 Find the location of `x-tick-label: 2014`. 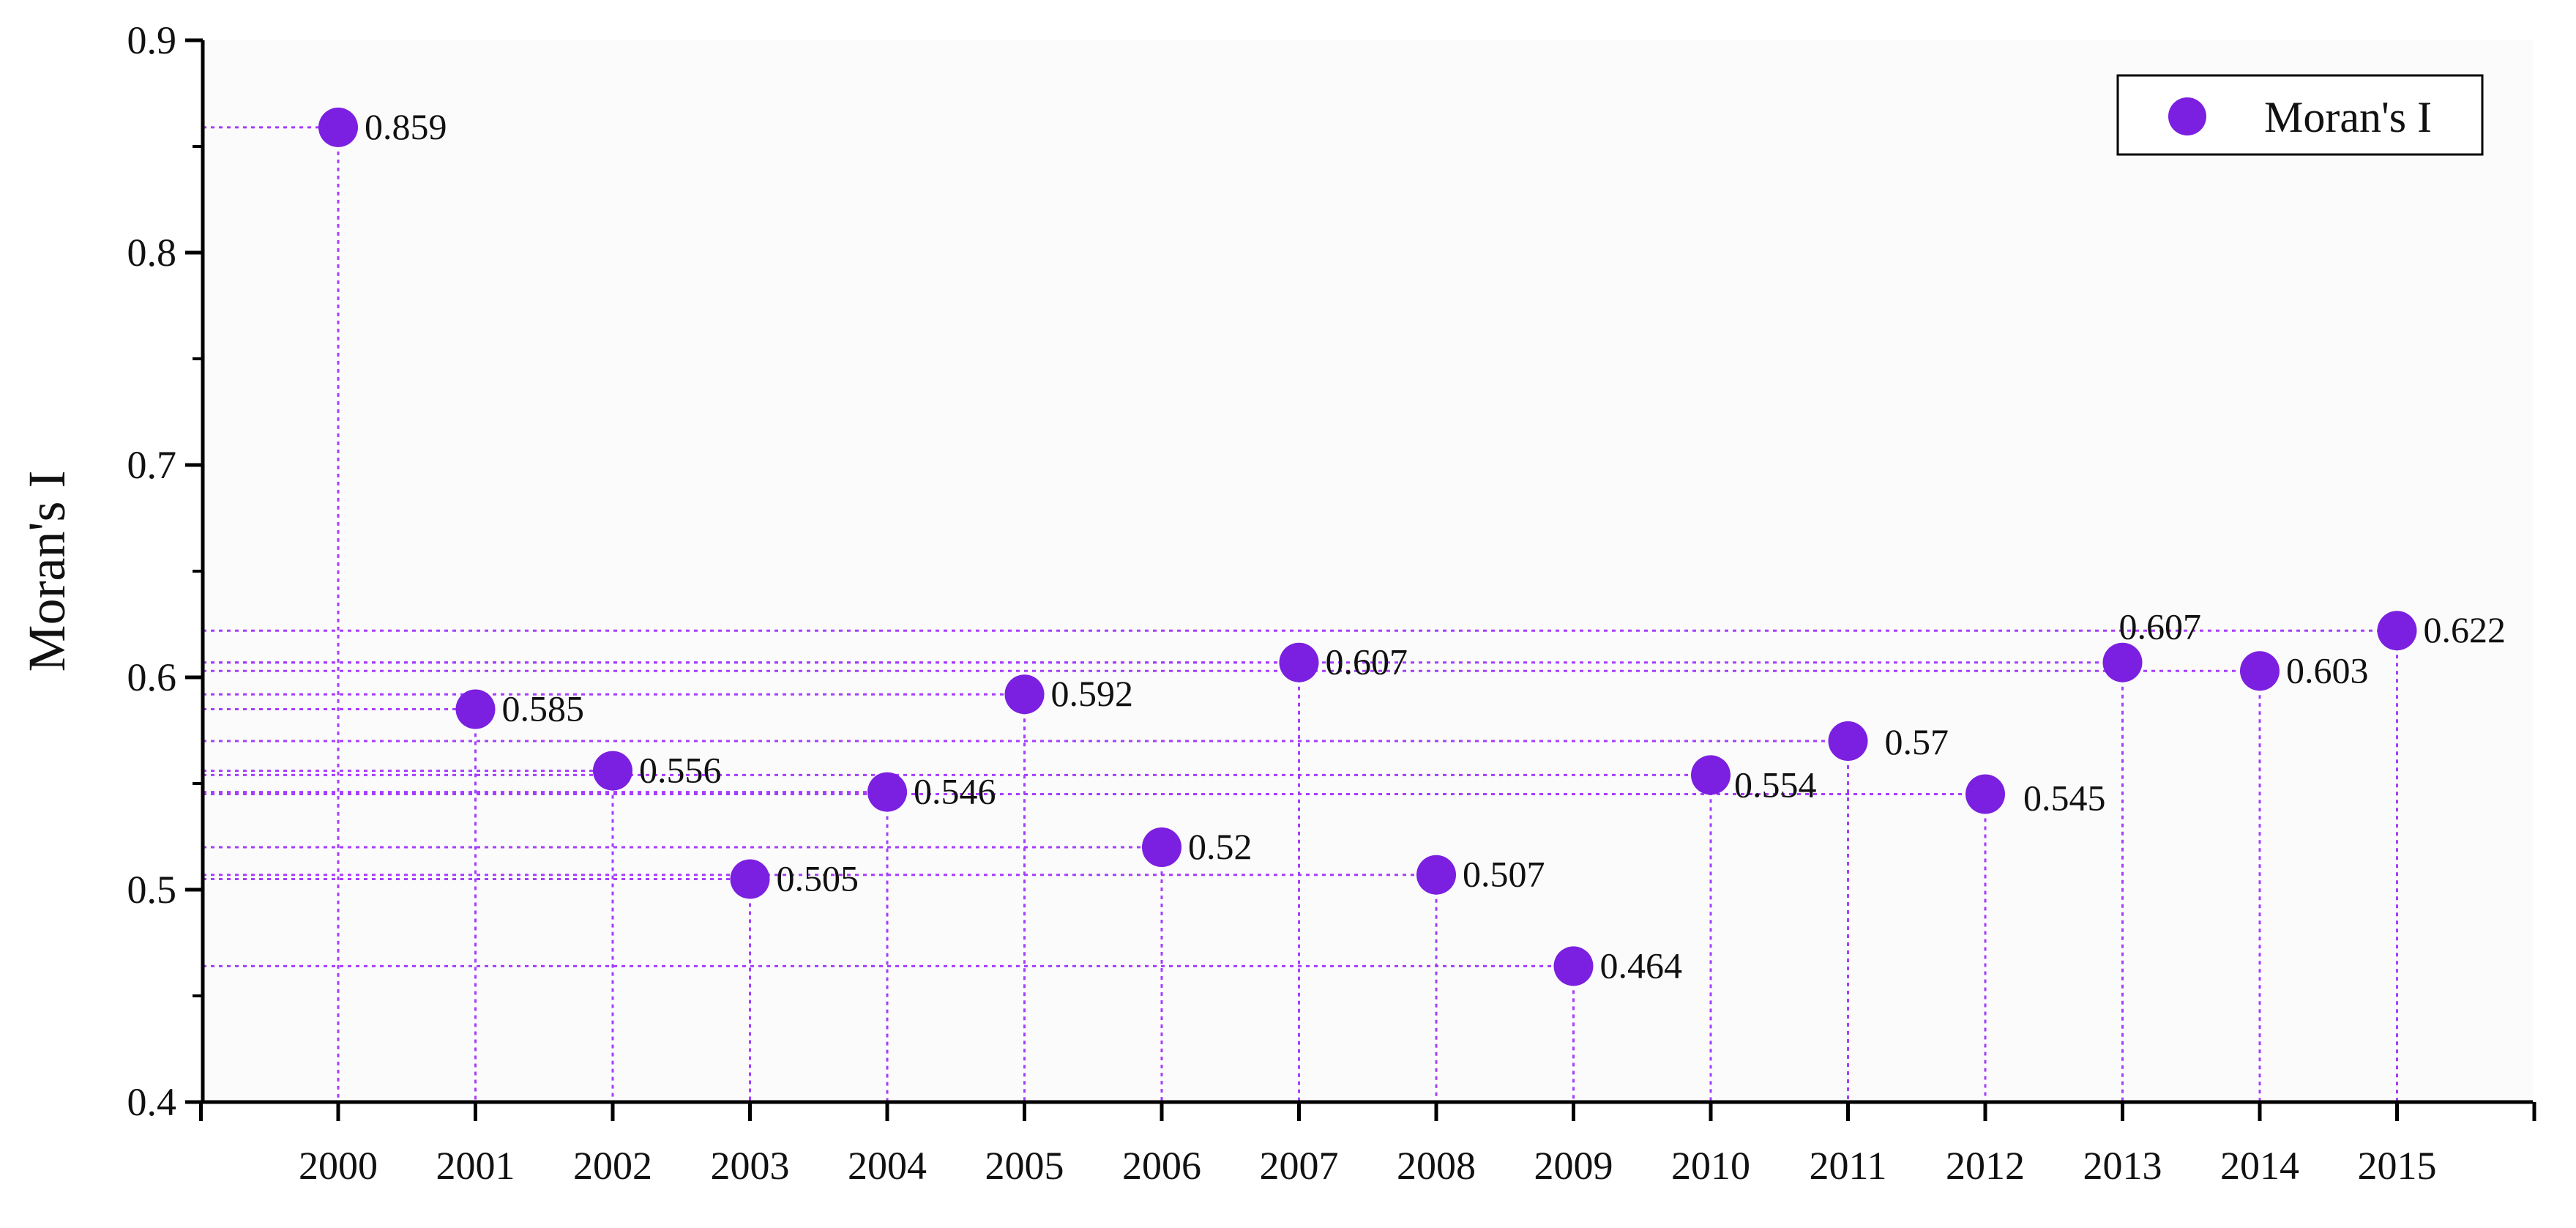

x-tick-label: 2014 is located at coordinates (2259, 1166).